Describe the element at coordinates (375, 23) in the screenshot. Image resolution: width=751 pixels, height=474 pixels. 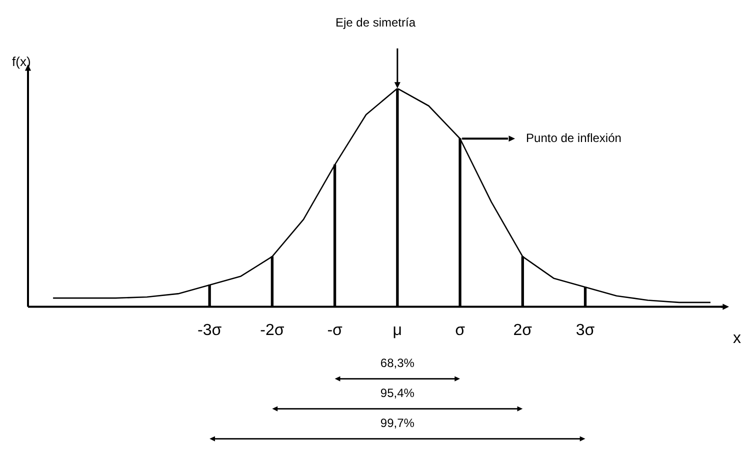
I see `chart-title: Eje de simetría` at that location.